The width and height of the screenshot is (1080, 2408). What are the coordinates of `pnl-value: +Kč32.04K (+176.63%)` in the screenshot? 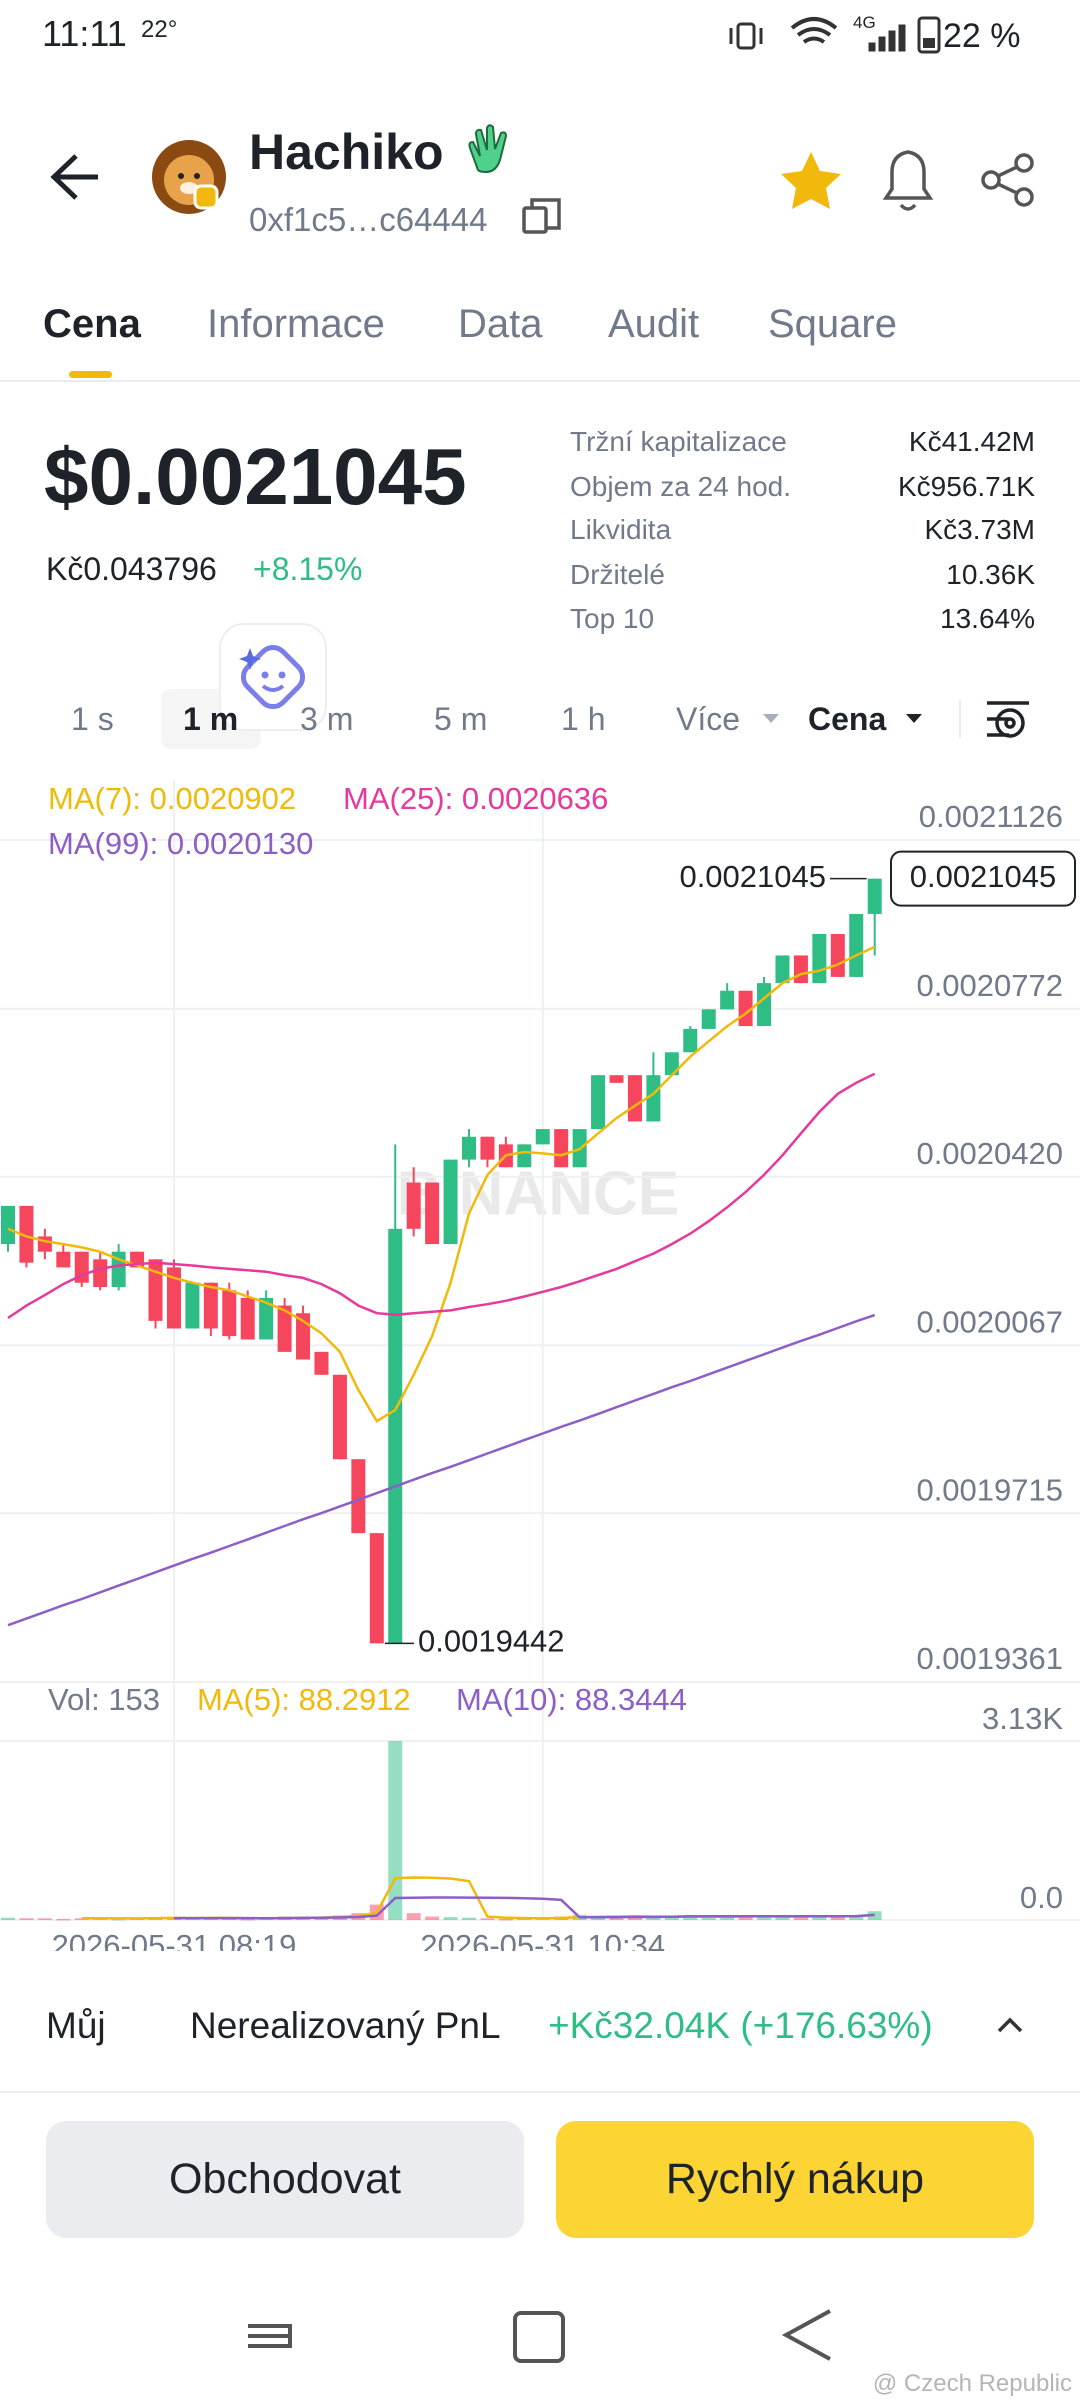 It's located at (740, 2025).